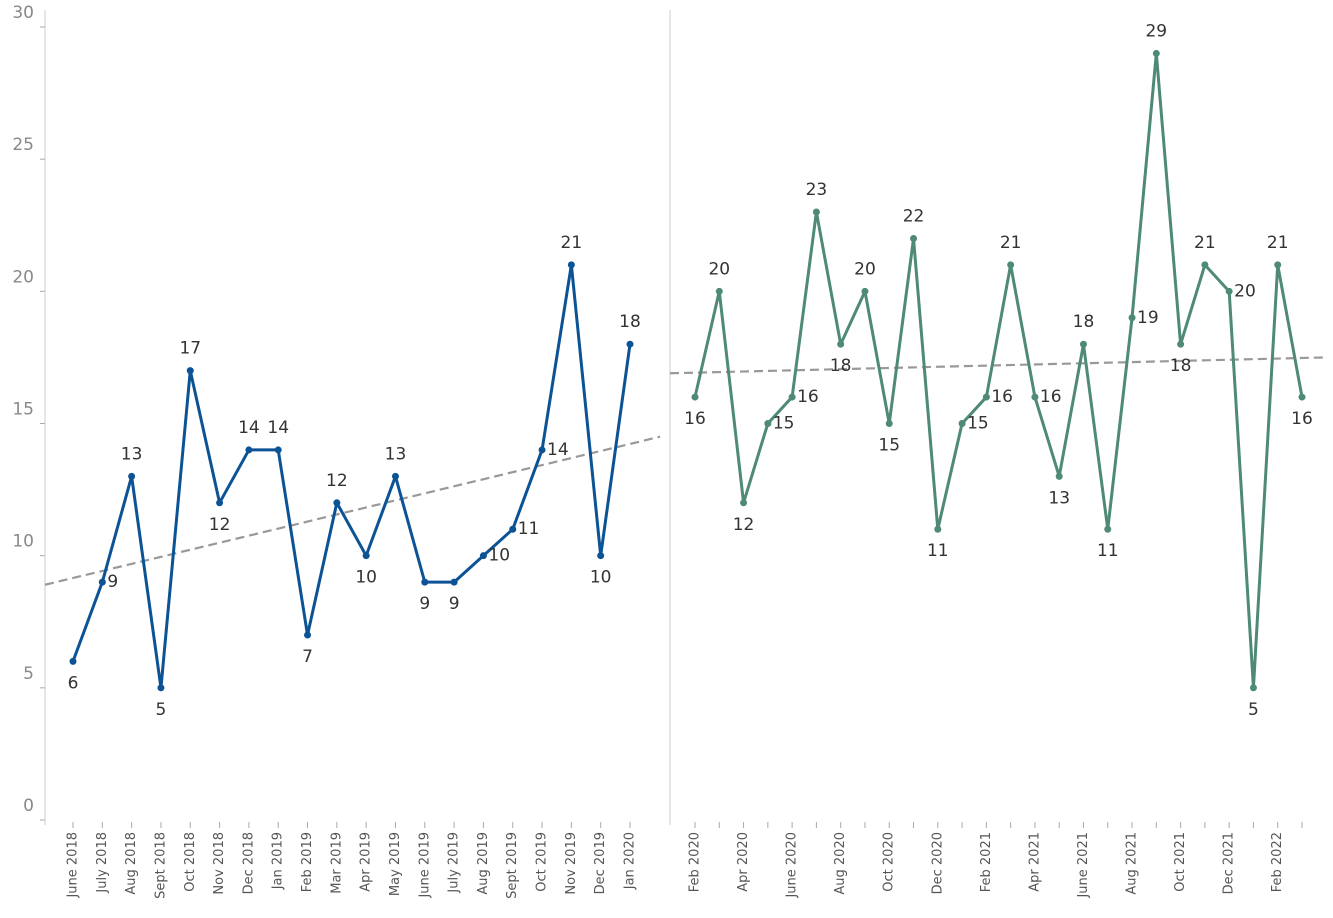 The image size is (1333, 918). I want to click on x-tick-label: Aug 2019, so click(483, 863).